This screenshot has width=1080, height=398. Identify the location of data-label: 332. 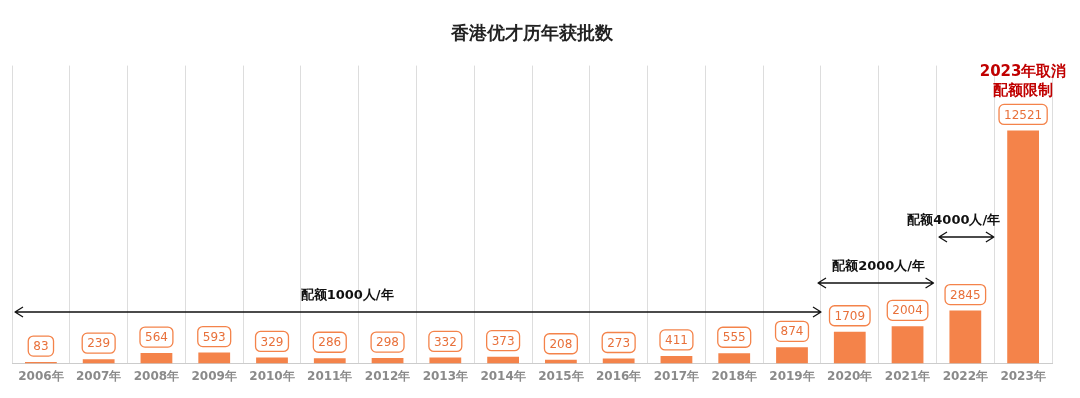
(445, 341).